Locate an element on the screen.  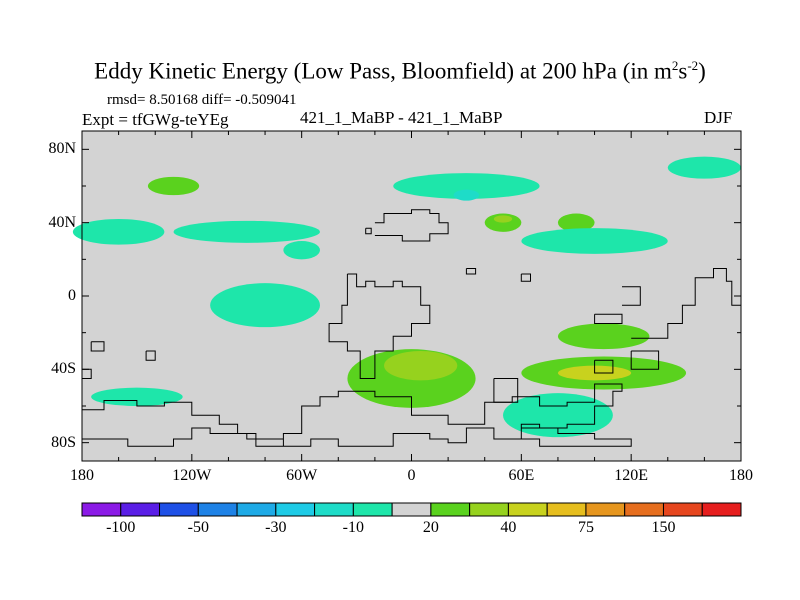
title-unit: s is located at coordinates (683, 71).